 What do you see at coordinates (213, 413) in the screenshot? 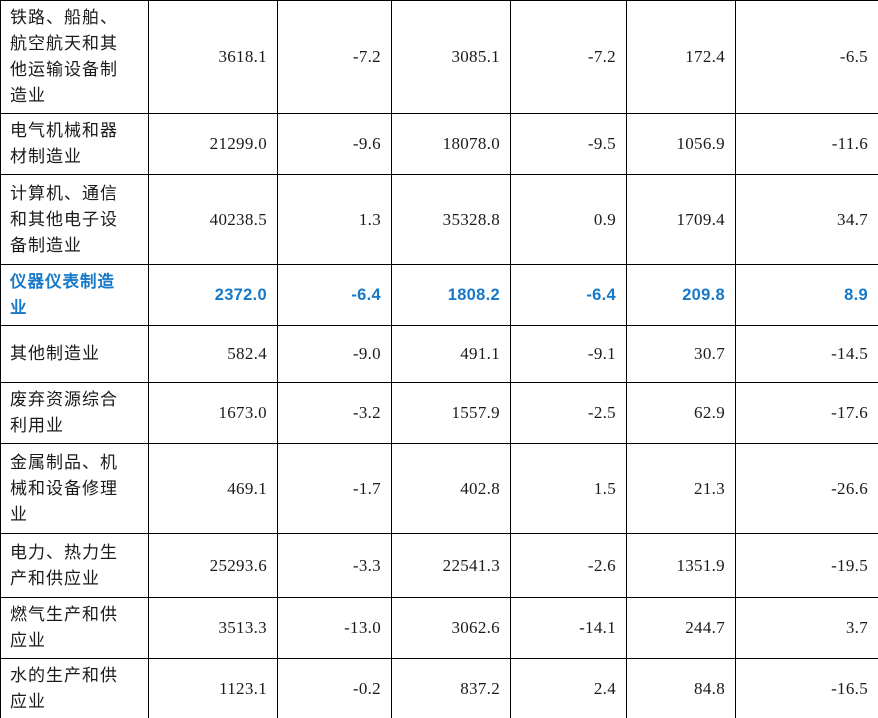
I see `value-cell: 1673.0` at bounding box center [213, 413].